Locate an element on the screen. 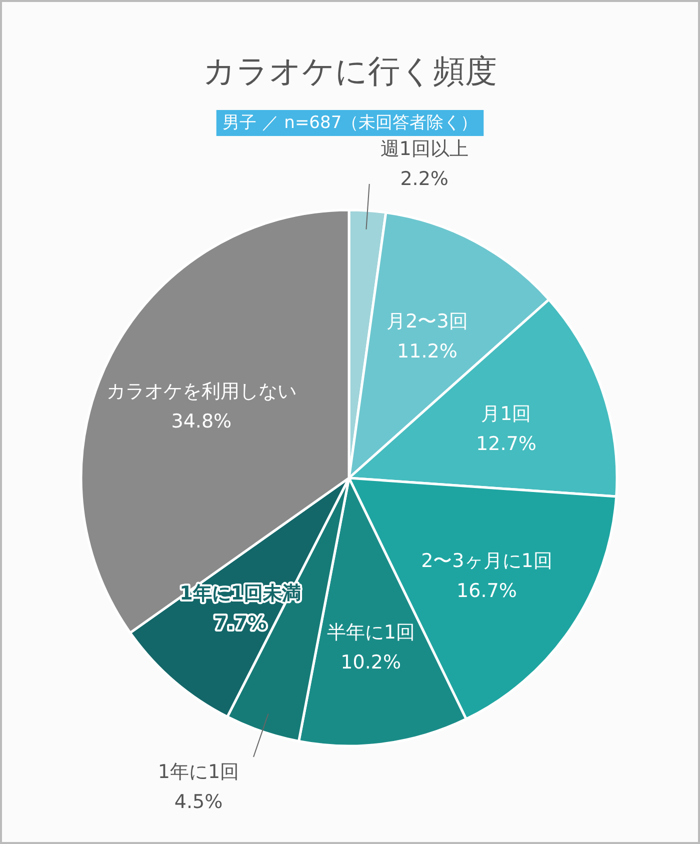 The height and width of the screenshot is (844, 700). data-label: 12.7% is located at coordinates (506, 444).